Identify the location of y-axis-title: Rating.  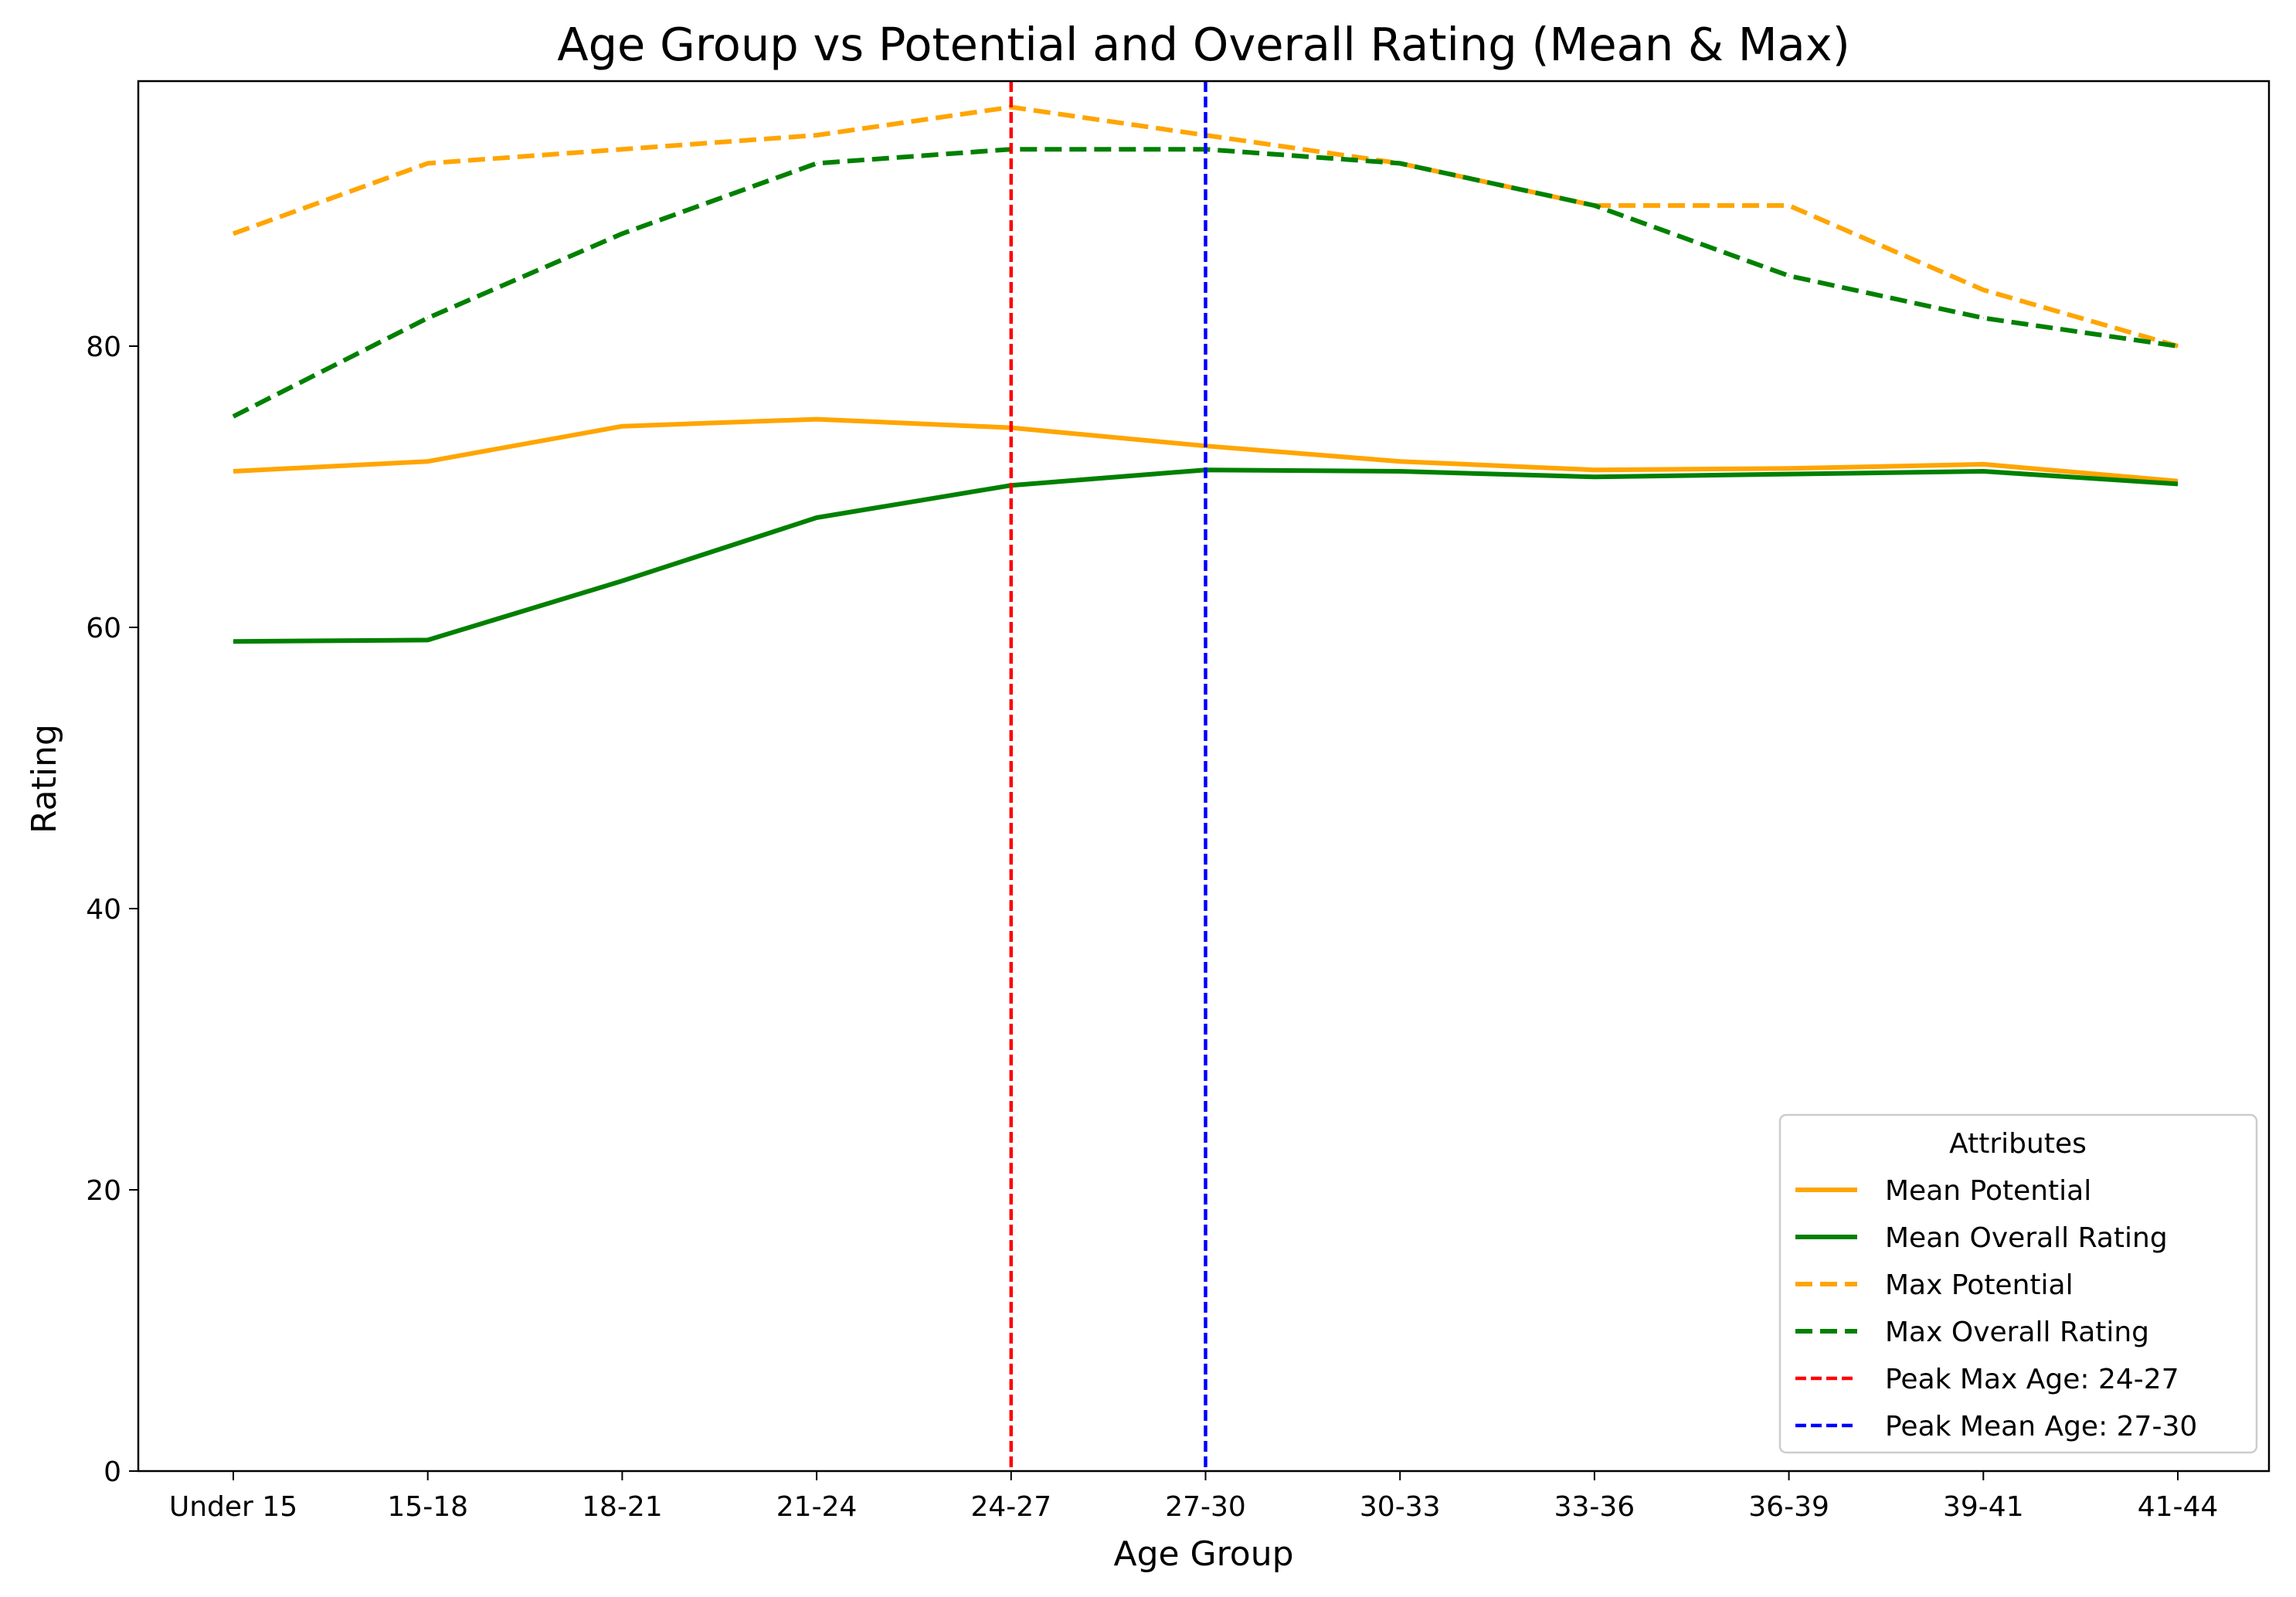
(44, 779).